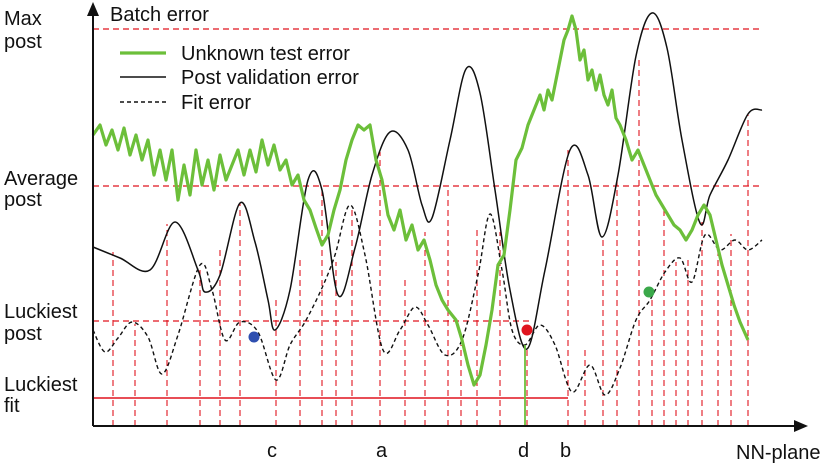 Image resolution: width=830 pixels, height=466 pixels. What do you see at coordinates (649, 292) in the screenshot?
I see `point-b` at bounding box center [649, 292].